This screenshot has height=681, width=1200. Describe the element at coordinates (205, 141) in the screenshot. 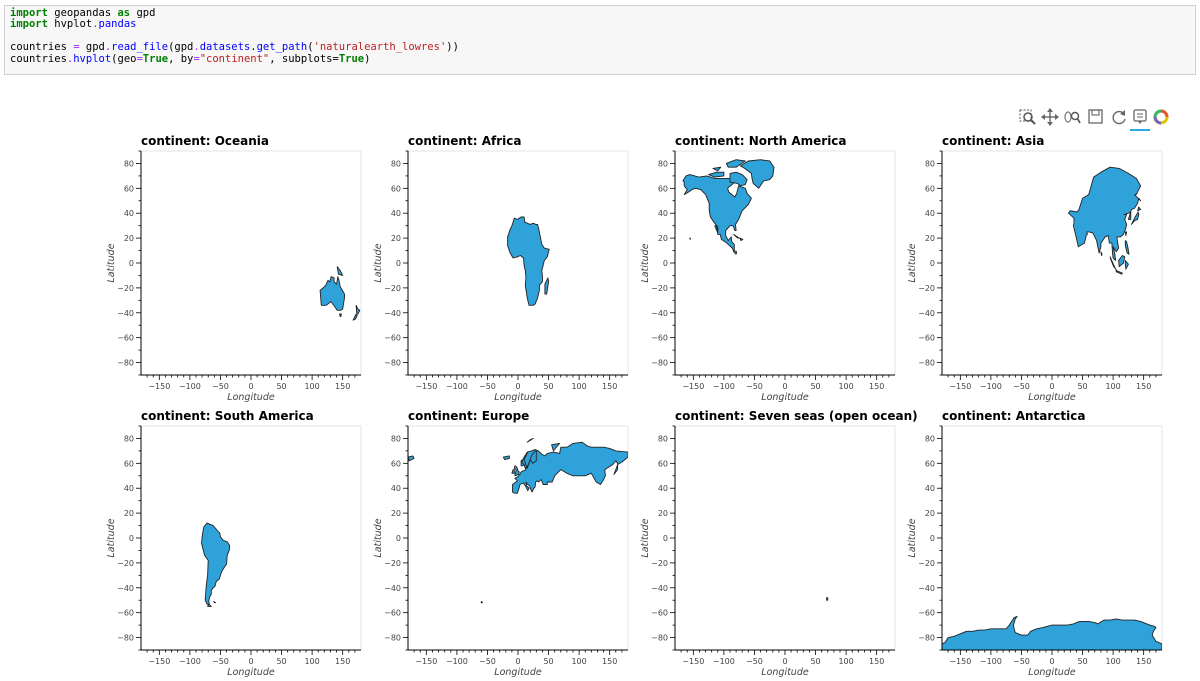

I see `subplot-title: continent: Oceania` at that location.